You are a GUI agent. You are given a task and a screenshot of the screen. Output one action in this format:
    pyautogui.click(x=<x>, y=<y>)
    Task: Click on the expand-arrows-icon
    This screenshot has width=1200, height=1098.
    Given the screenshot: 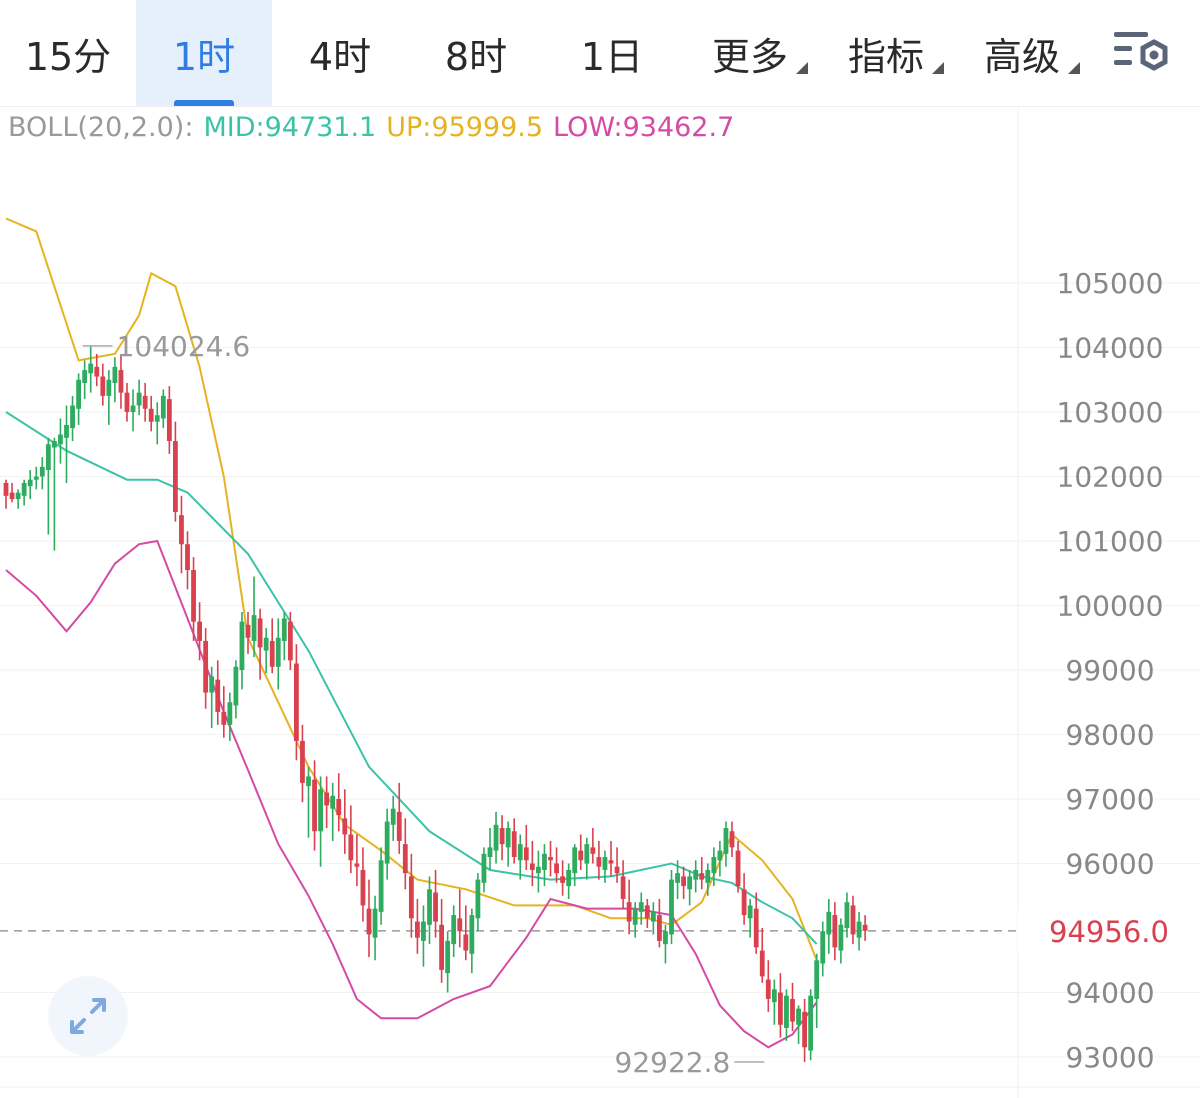 What is the action you would take?
    pyautogui.click(x=88, y=1016)
    